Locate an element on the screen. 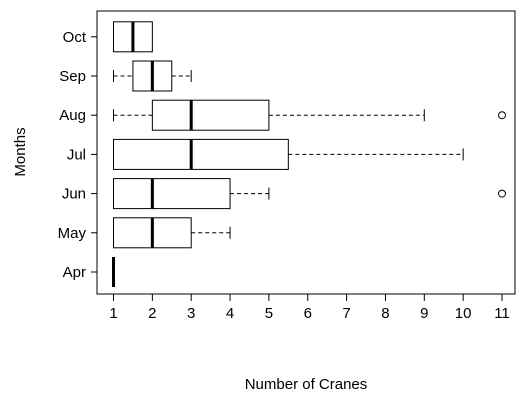 This screenshot has width=518, height=399. box-sep is located at coordinates (152, 76).